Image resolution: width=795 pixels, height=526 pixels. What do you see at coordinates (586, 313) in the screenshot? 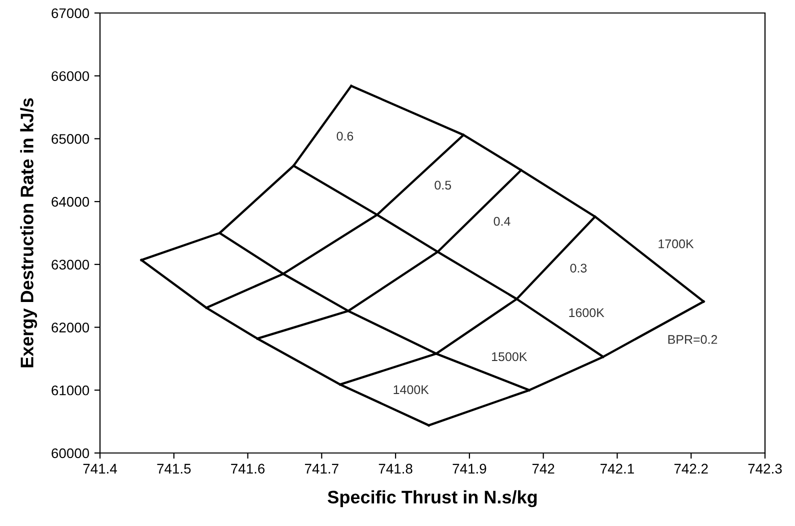
I see `series-label: 1600K` at bounding box center [586, 313].